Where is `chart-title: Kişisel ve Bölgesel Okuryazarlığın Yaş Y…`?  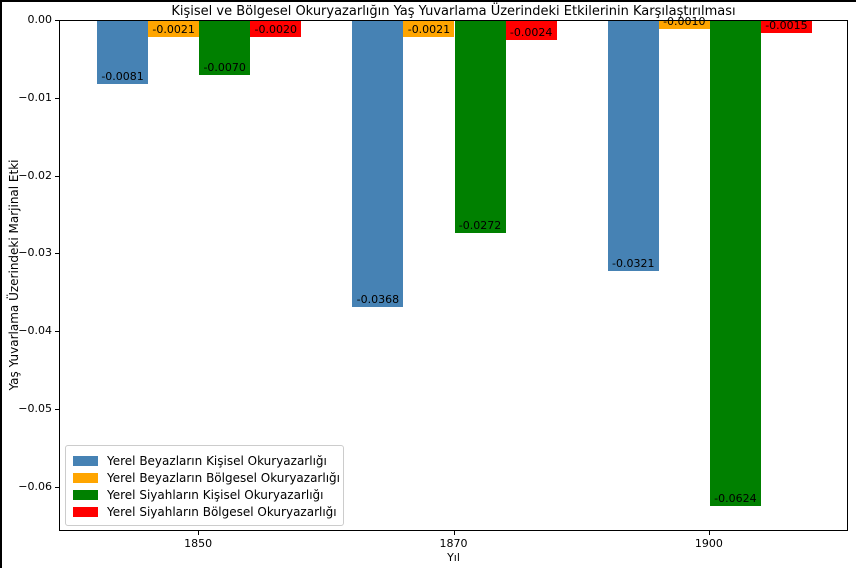
chart-title: Kişisel ve Bölgesel Okuryazarlığın Yaş Y… is located at coordinates (453, 11).